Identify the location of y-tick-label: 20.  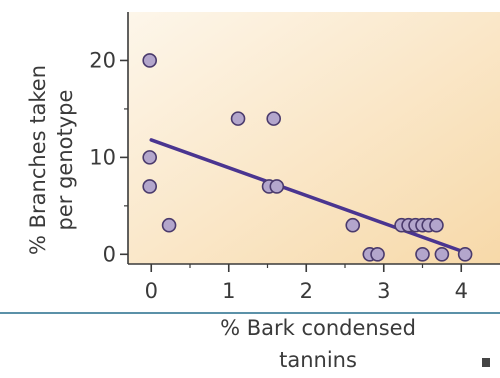
(102, 60).